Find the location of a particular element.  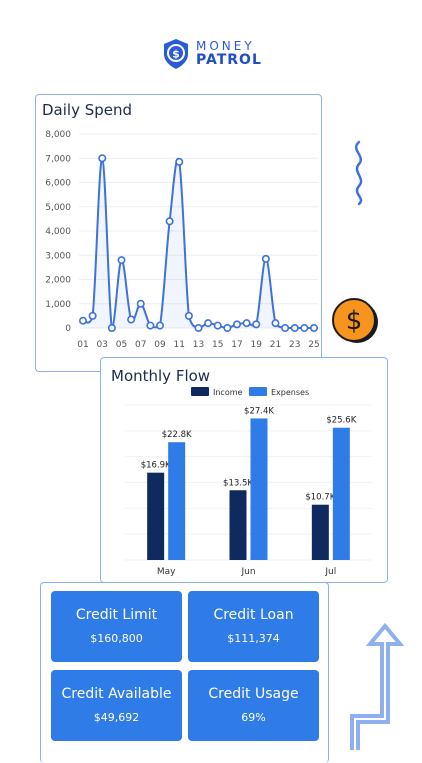

credit-available-value: $49,692 is located at coordinates (116, 717).